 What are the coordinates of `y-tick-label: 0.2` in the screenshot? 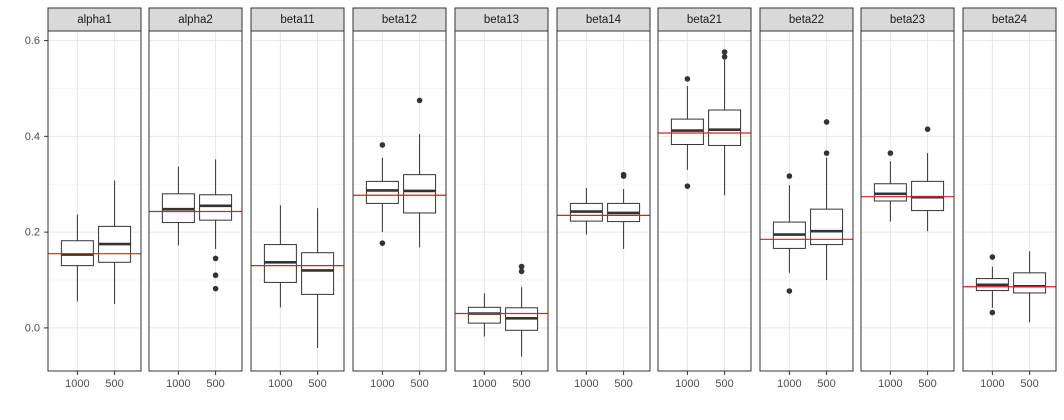 It's located at (32, 233).